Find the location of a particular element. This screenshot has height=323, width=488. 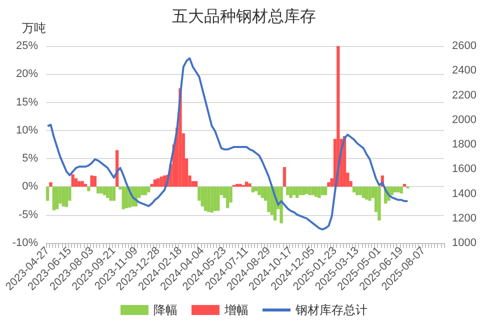

y-tick-label: 0% is located at coordinates (30, 186).